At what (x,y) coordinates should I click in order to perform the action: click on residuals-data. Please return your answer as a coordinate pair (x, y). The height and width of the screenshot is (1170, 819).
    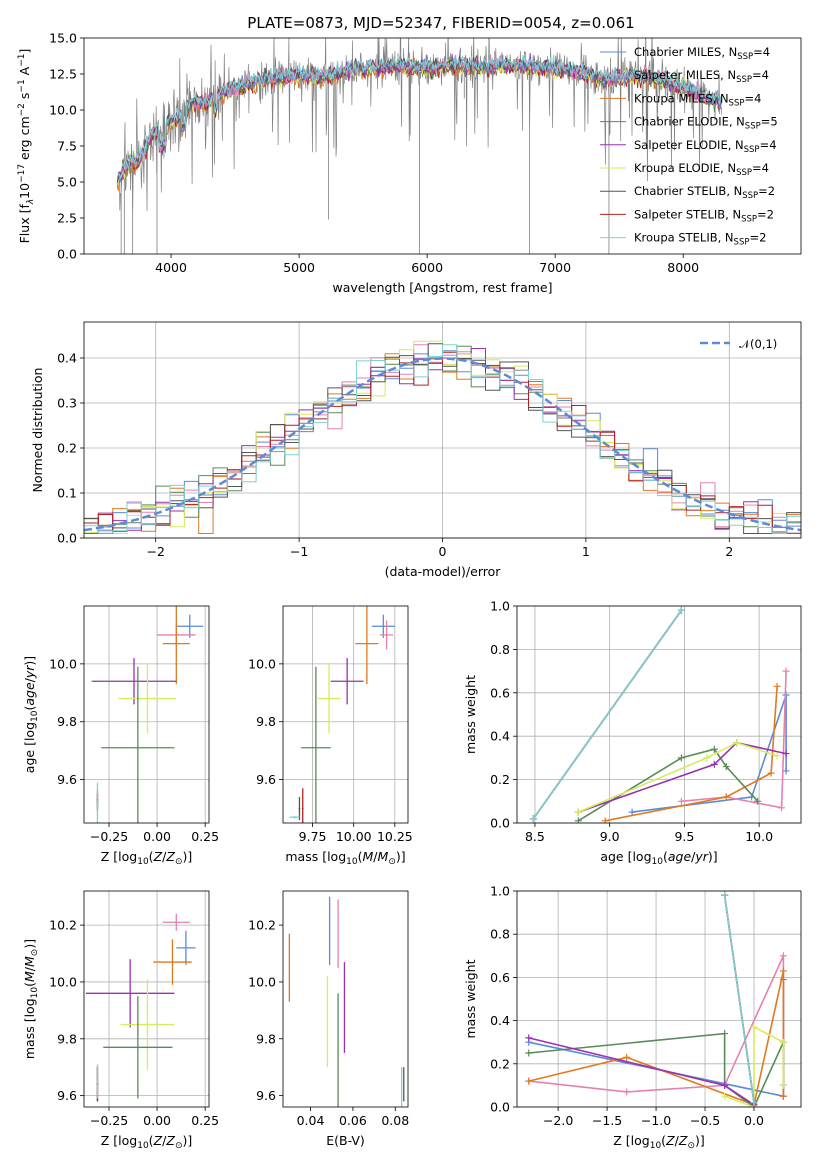
    Looking at the image, I should click on (442, 437).